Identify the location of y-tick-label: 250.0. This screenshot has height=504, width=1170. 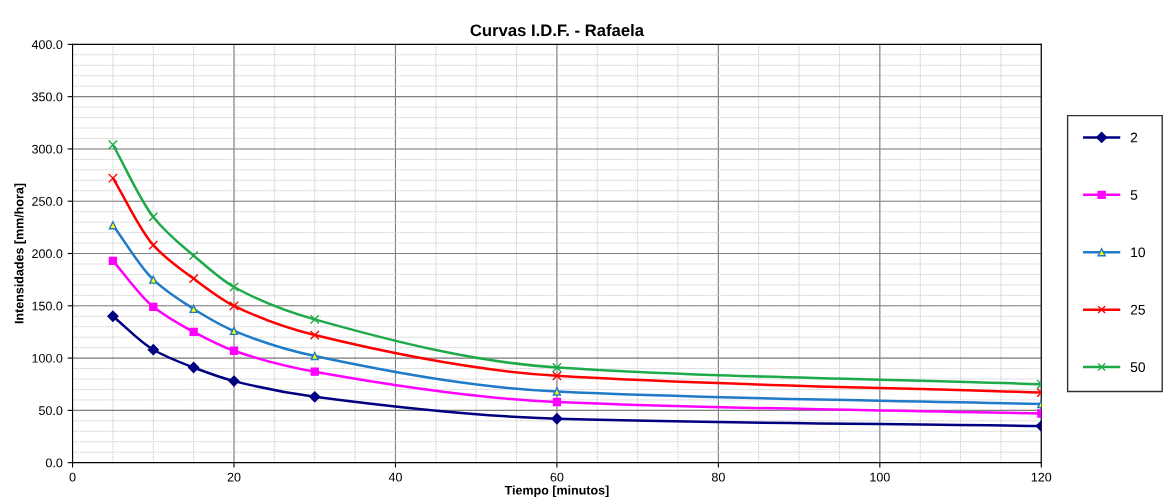
(47, 201).